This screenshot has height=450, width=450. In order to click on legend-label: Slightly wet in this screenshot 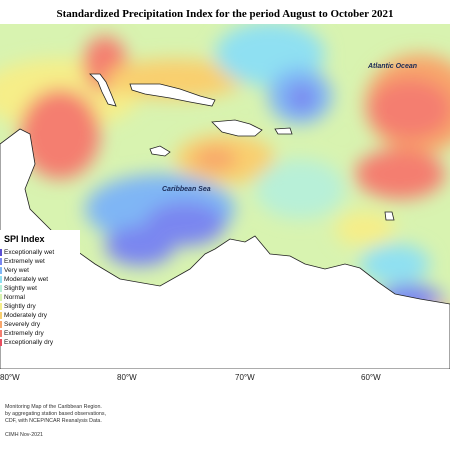, I will do `click(20, 288)`.